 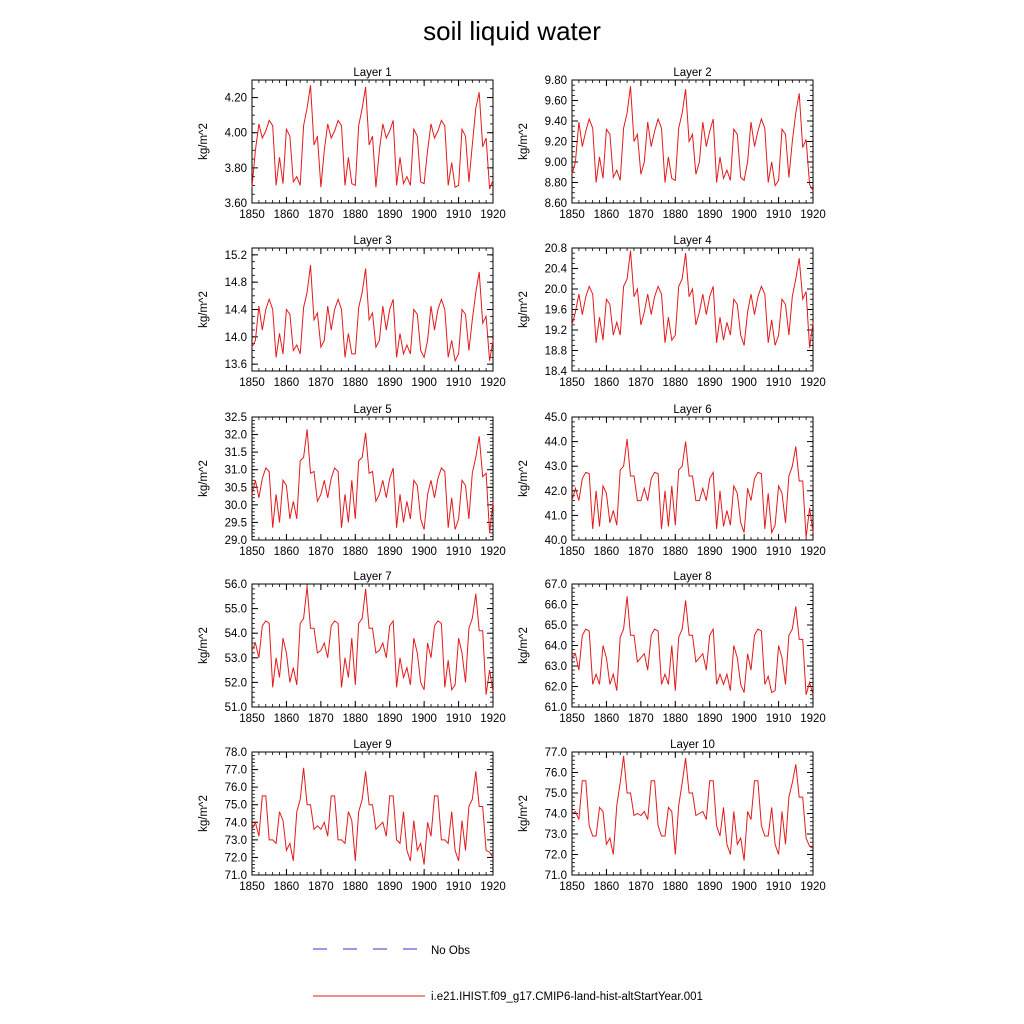 What do you see at coordinates (372, 577) in the screenshot?
I see `panel-title: Layer 7` at bounding box center [372, 577].